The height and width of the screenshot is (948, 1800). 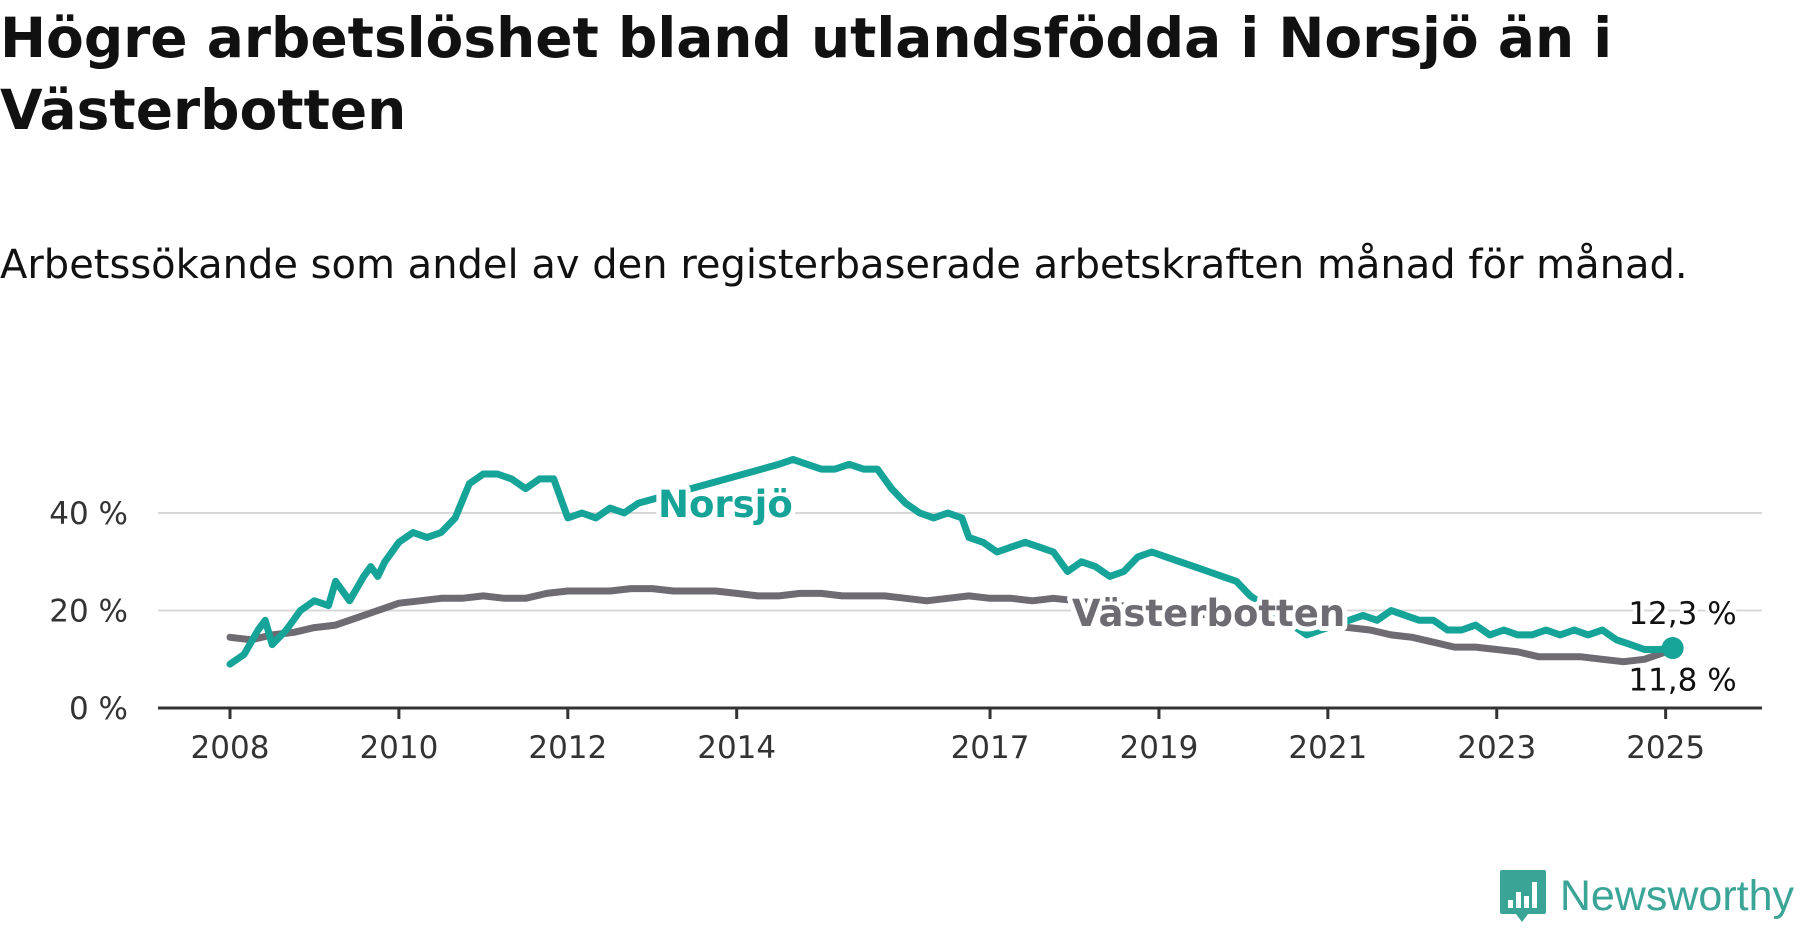 I want to click on x-tick-label: 2010, so click(x=398, y=748).